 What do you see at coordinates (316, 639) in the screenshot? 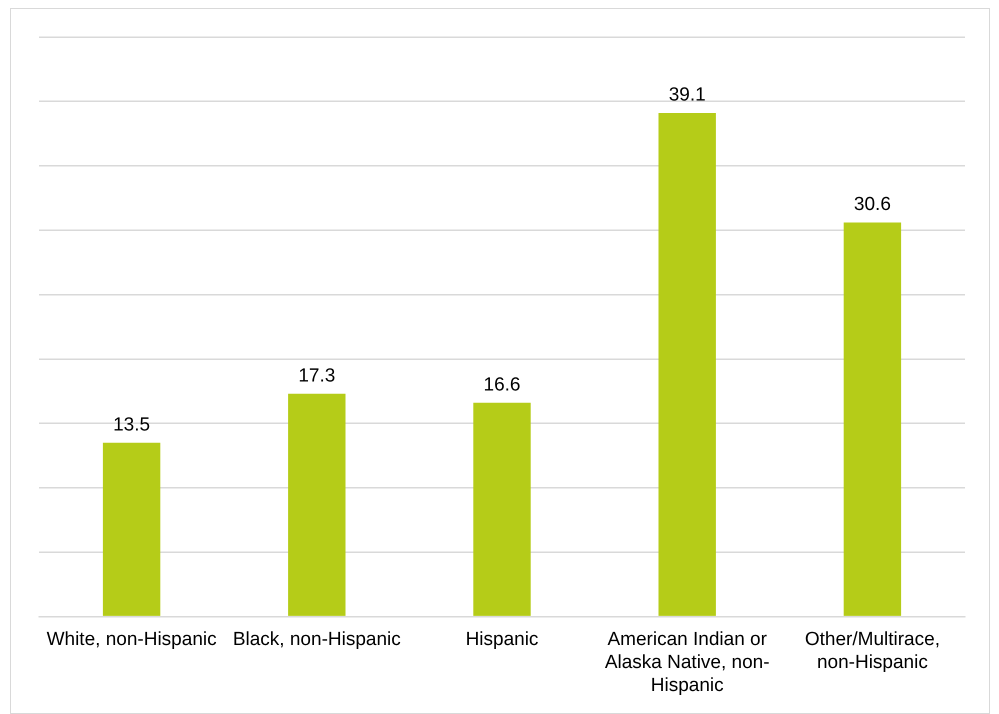
I see `x-tick-label: Black, non-Hispanic` at bounding box center [316, 639].